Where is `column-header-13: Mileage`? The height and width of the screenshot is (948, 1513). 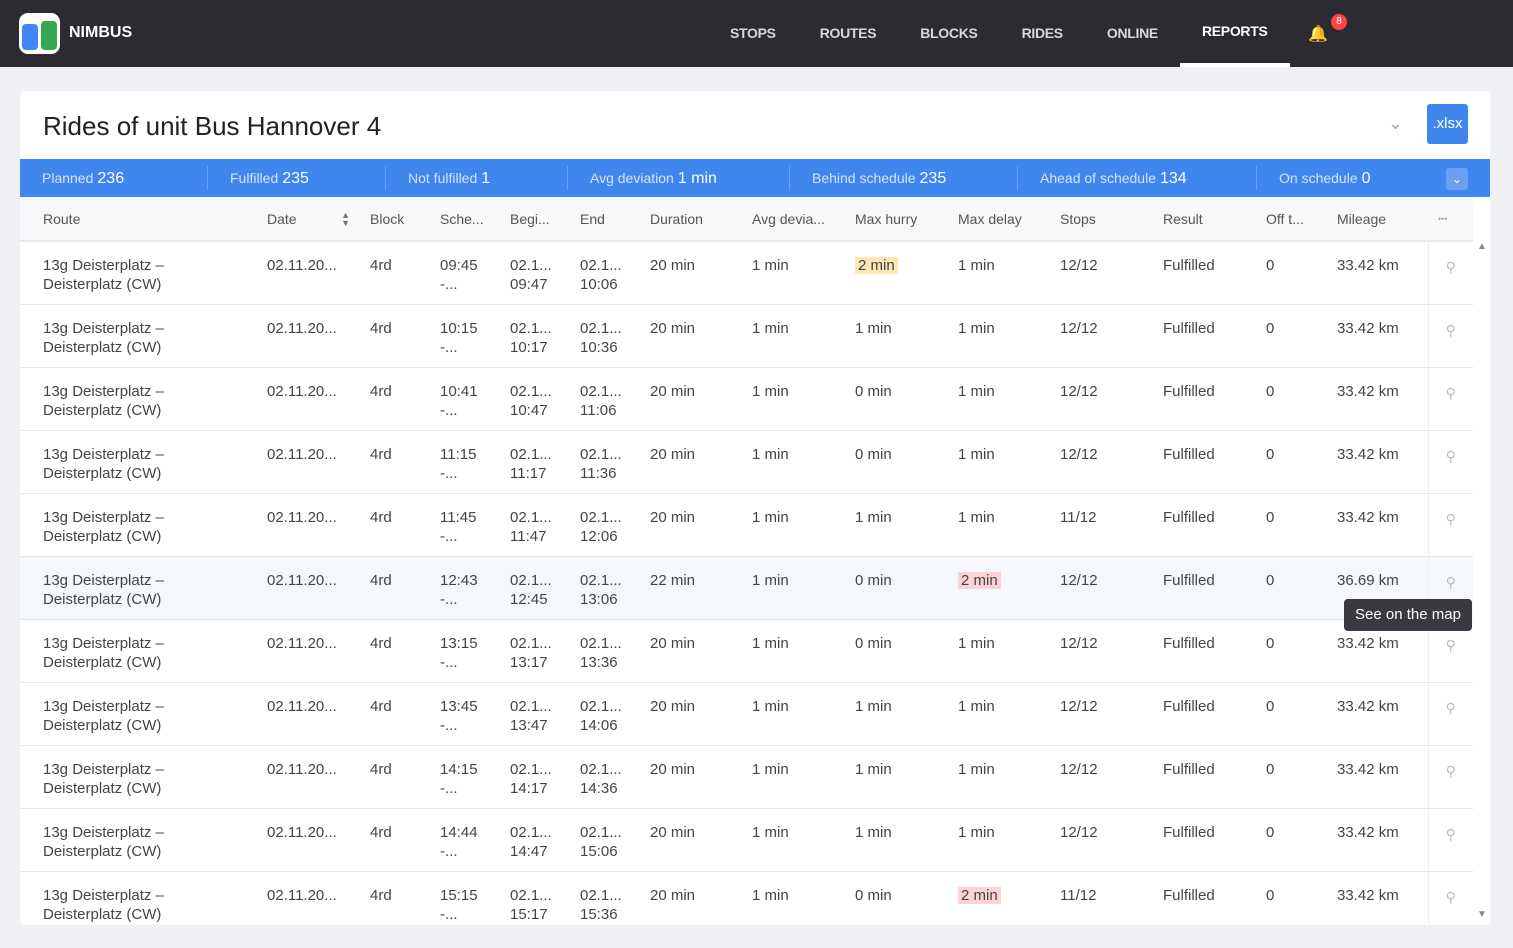 column-header-13: Mileage is located at coordinates (1377, 219).